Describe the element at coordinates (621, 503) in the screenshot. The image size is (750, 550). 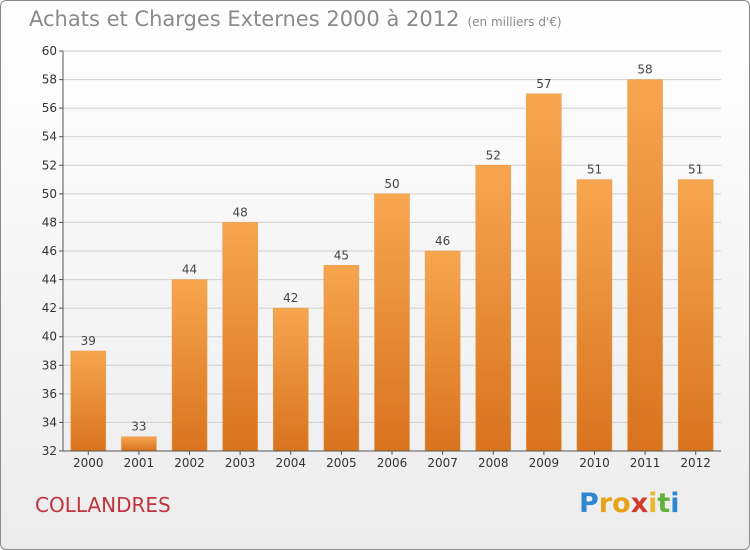
I see `logo-letter: o` at that location.